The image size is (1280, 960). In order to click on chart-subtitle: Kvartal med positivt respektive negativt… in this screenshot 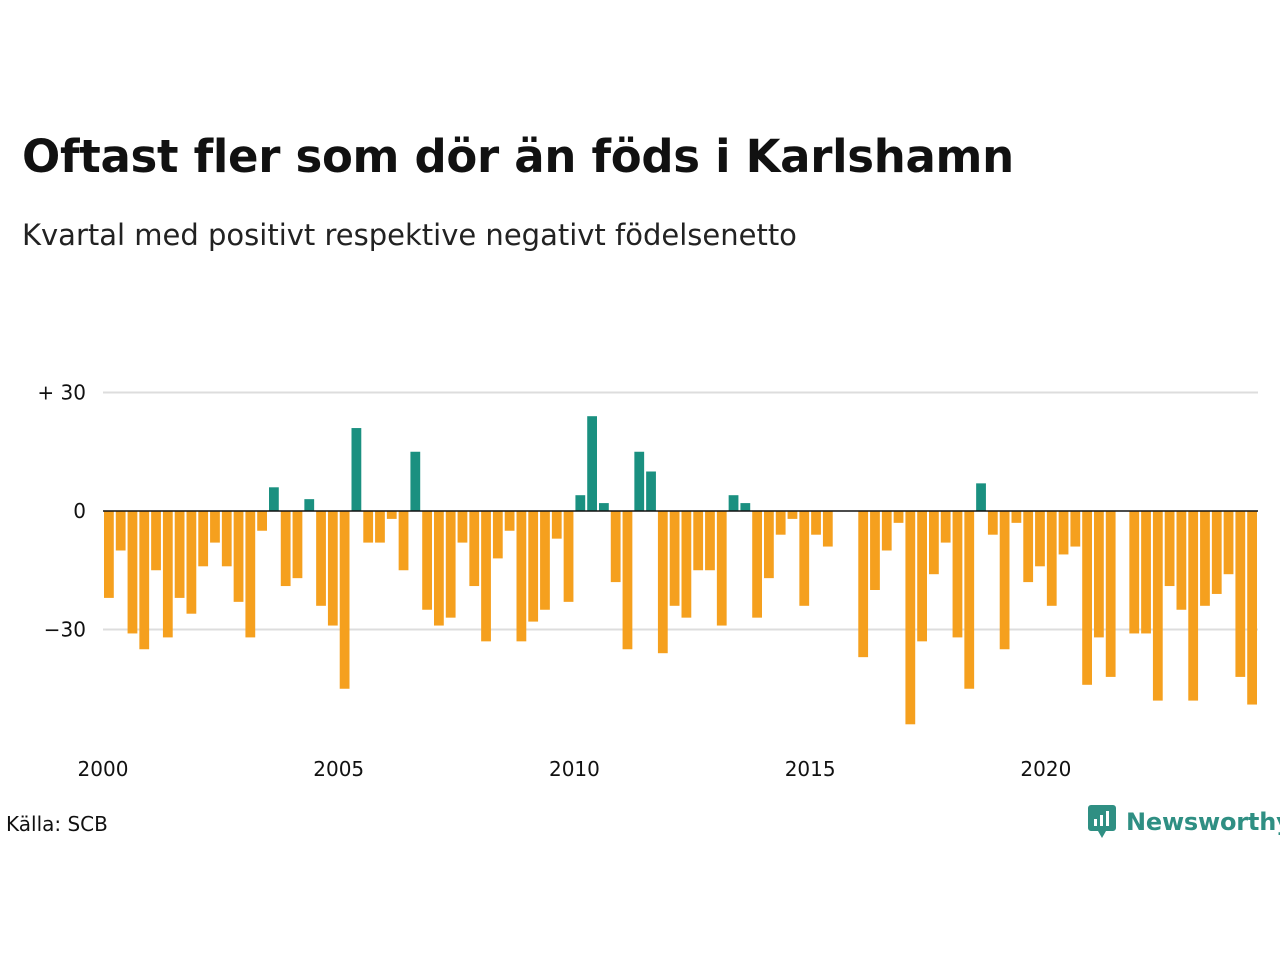, I will do `click(409, 235)`.